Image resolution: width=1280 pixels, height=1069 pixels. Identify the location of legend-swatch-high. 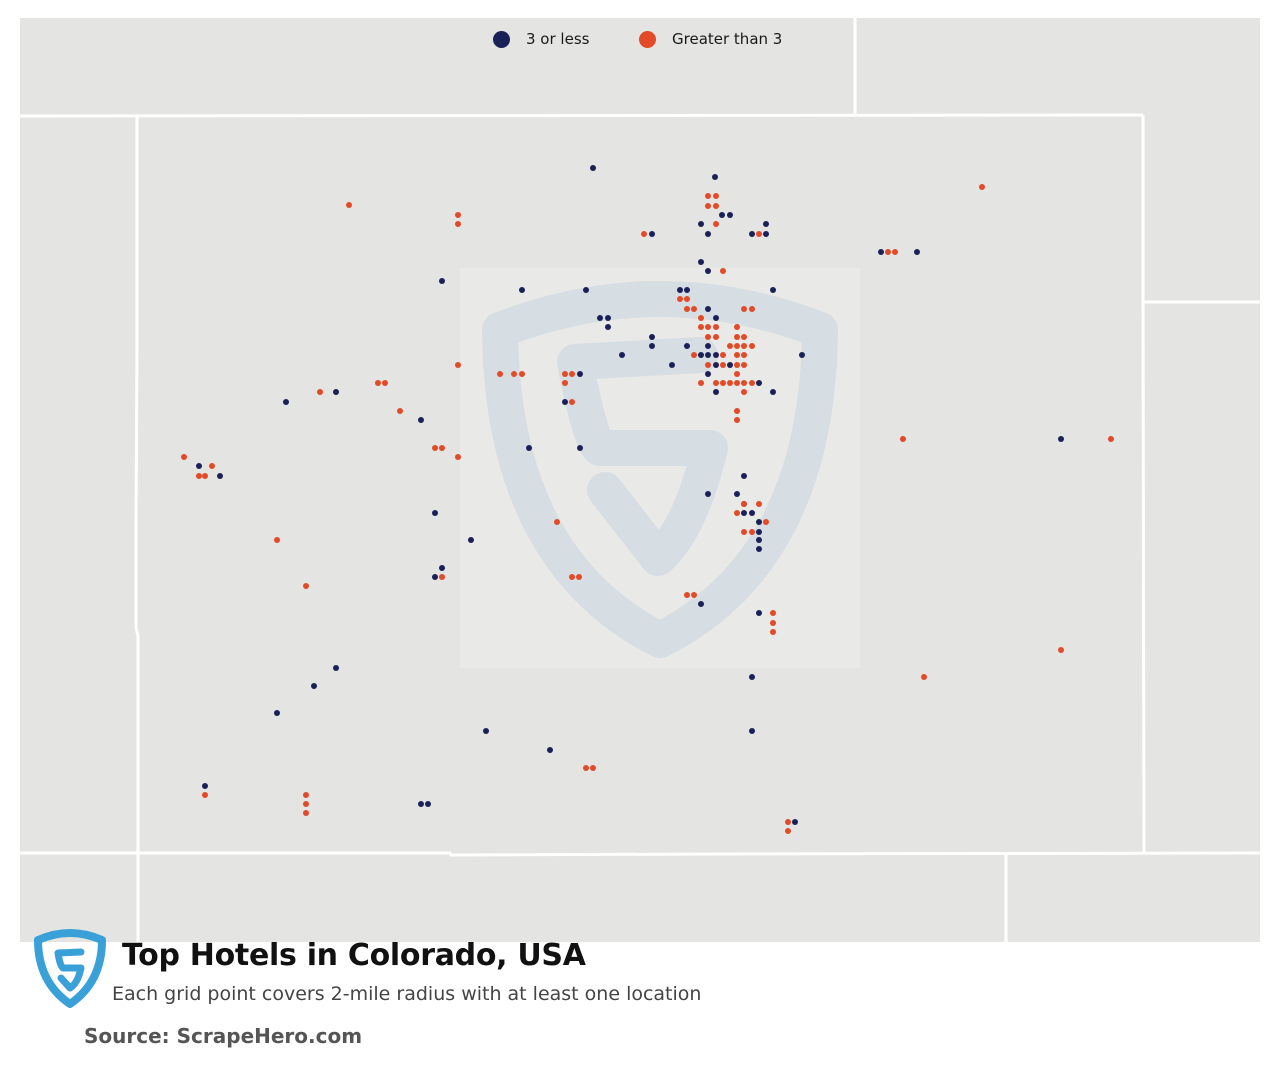
(647, 39).